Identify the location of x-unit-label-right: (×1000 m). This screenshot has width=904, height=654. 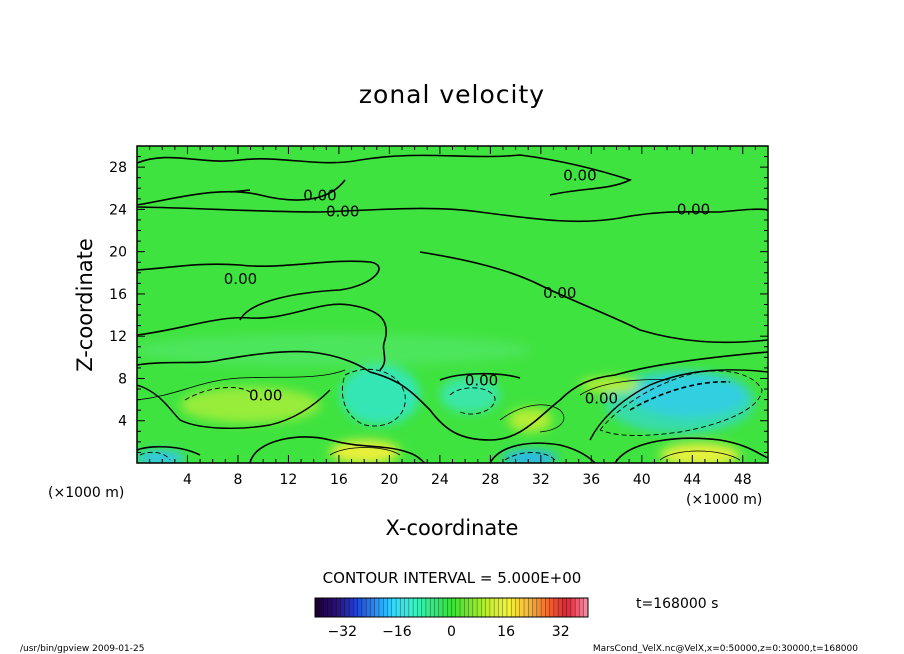
(724, 500).